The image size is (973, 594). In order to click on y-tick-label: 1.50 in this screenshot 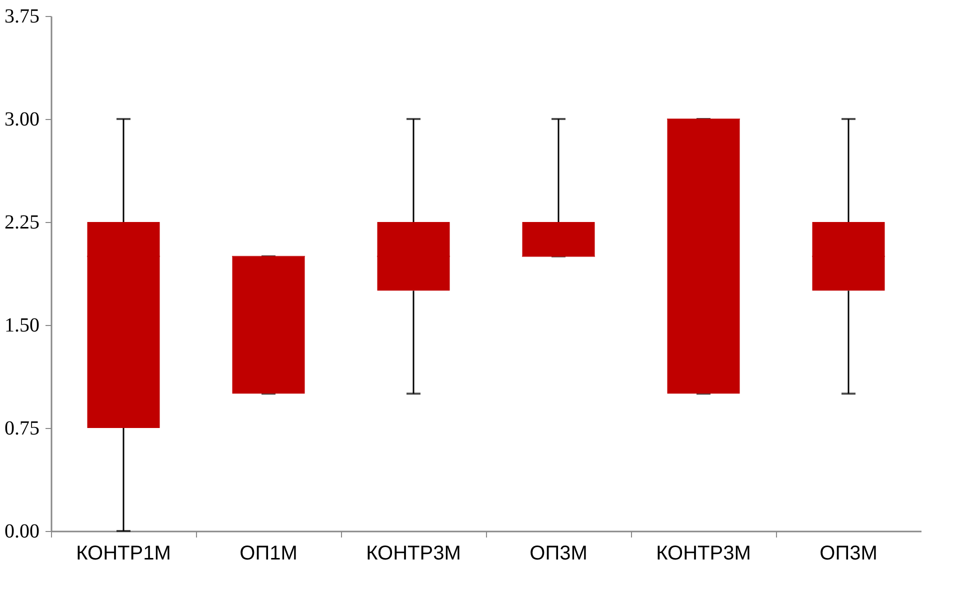, I will do `click(22, 325)`.